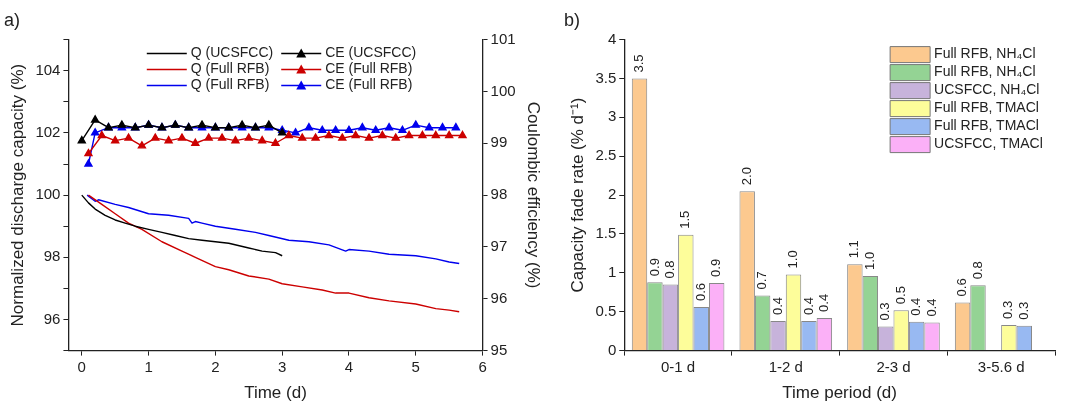 The width and height of the screenshot is (1065, 408). I want to click on y-tick-label: 2.5, so click(606, 155).